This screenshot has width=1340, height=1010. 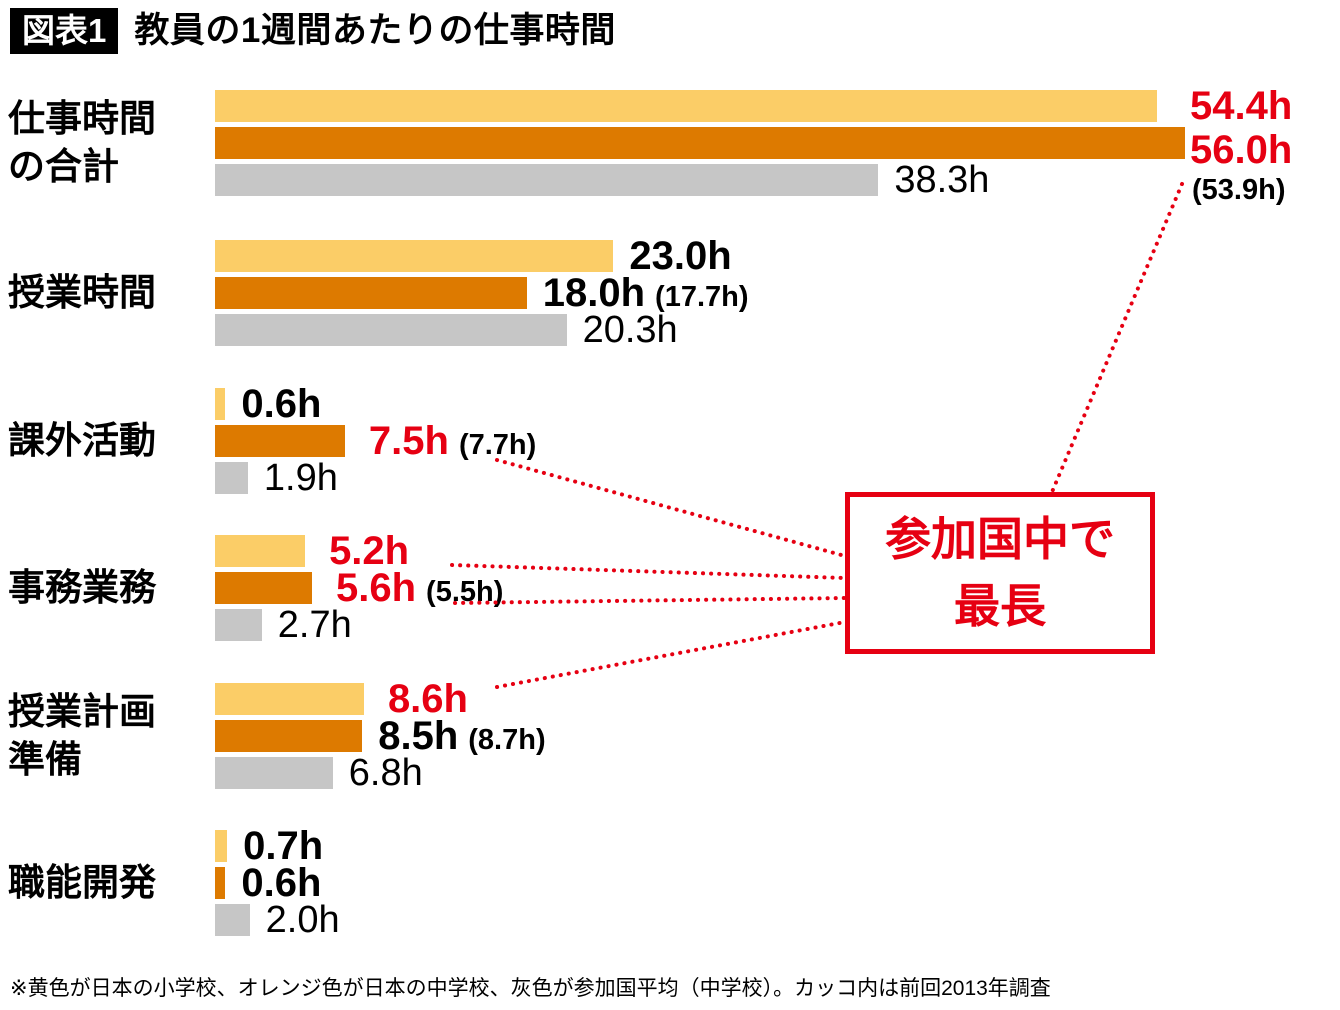 I want to click on value-label: 0.7h, so click(x=283, y=846).